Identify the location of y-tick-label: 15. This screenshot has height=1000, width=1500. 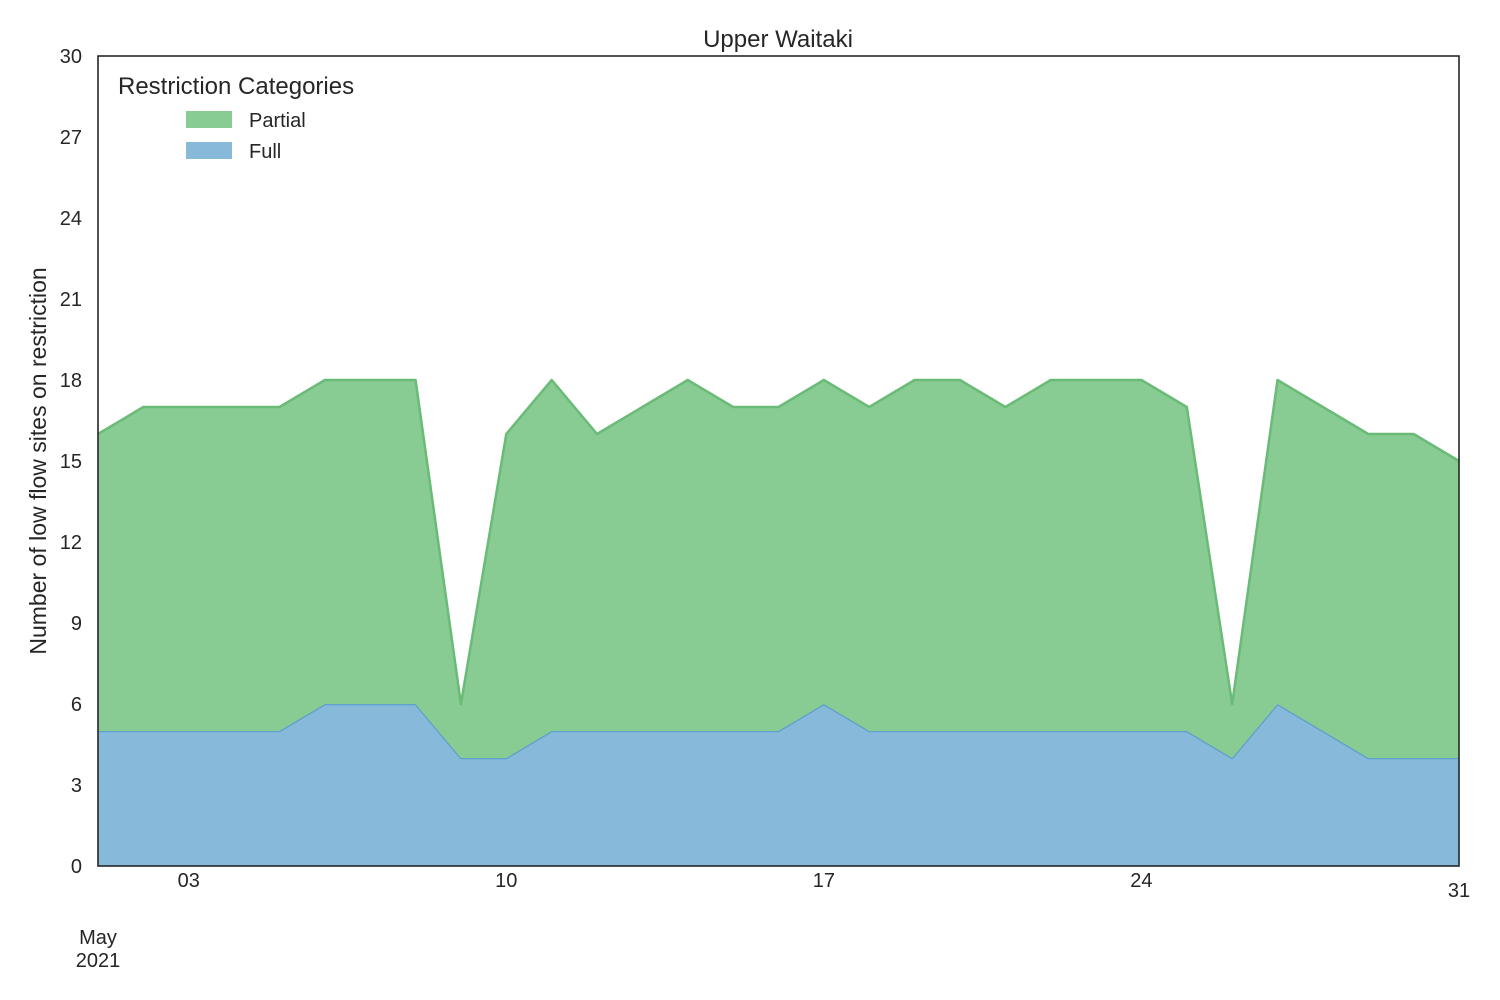
(71, 462).